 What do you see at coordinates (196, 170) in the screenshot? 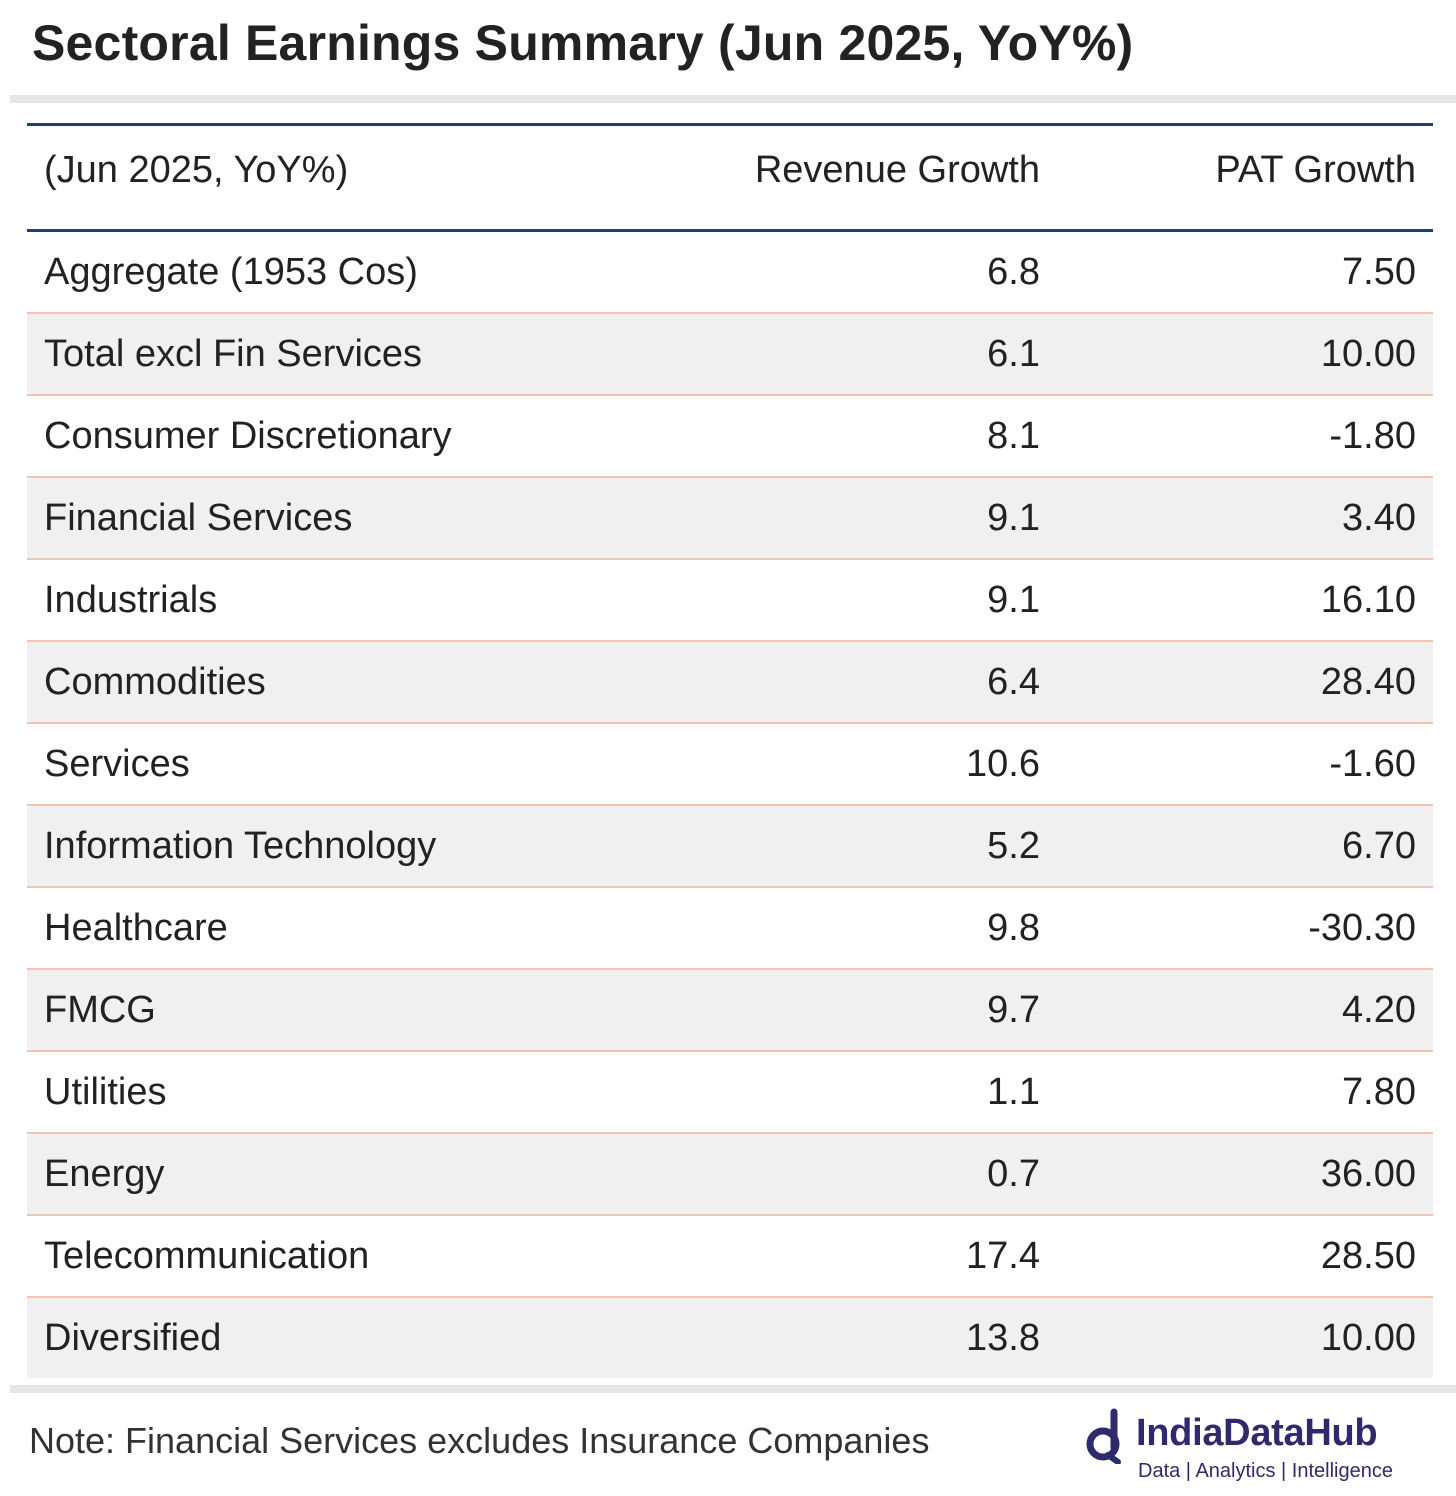
I see `header-period: (Jun 2025, YoY%)` at bounding box center [196, 170].